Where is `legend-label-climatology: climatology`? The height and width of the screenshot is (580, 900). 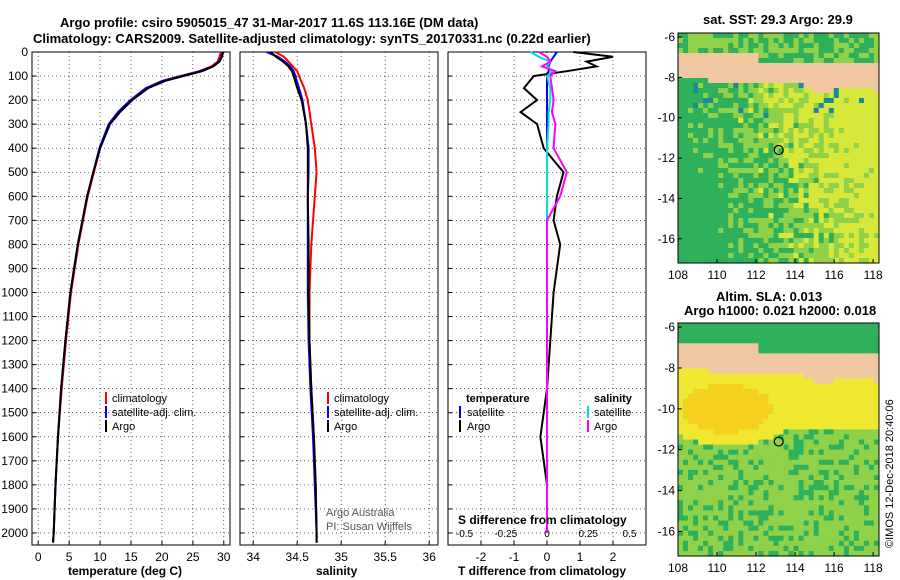
legend-label-climatology: climatology is located at coordinates (362, 399).